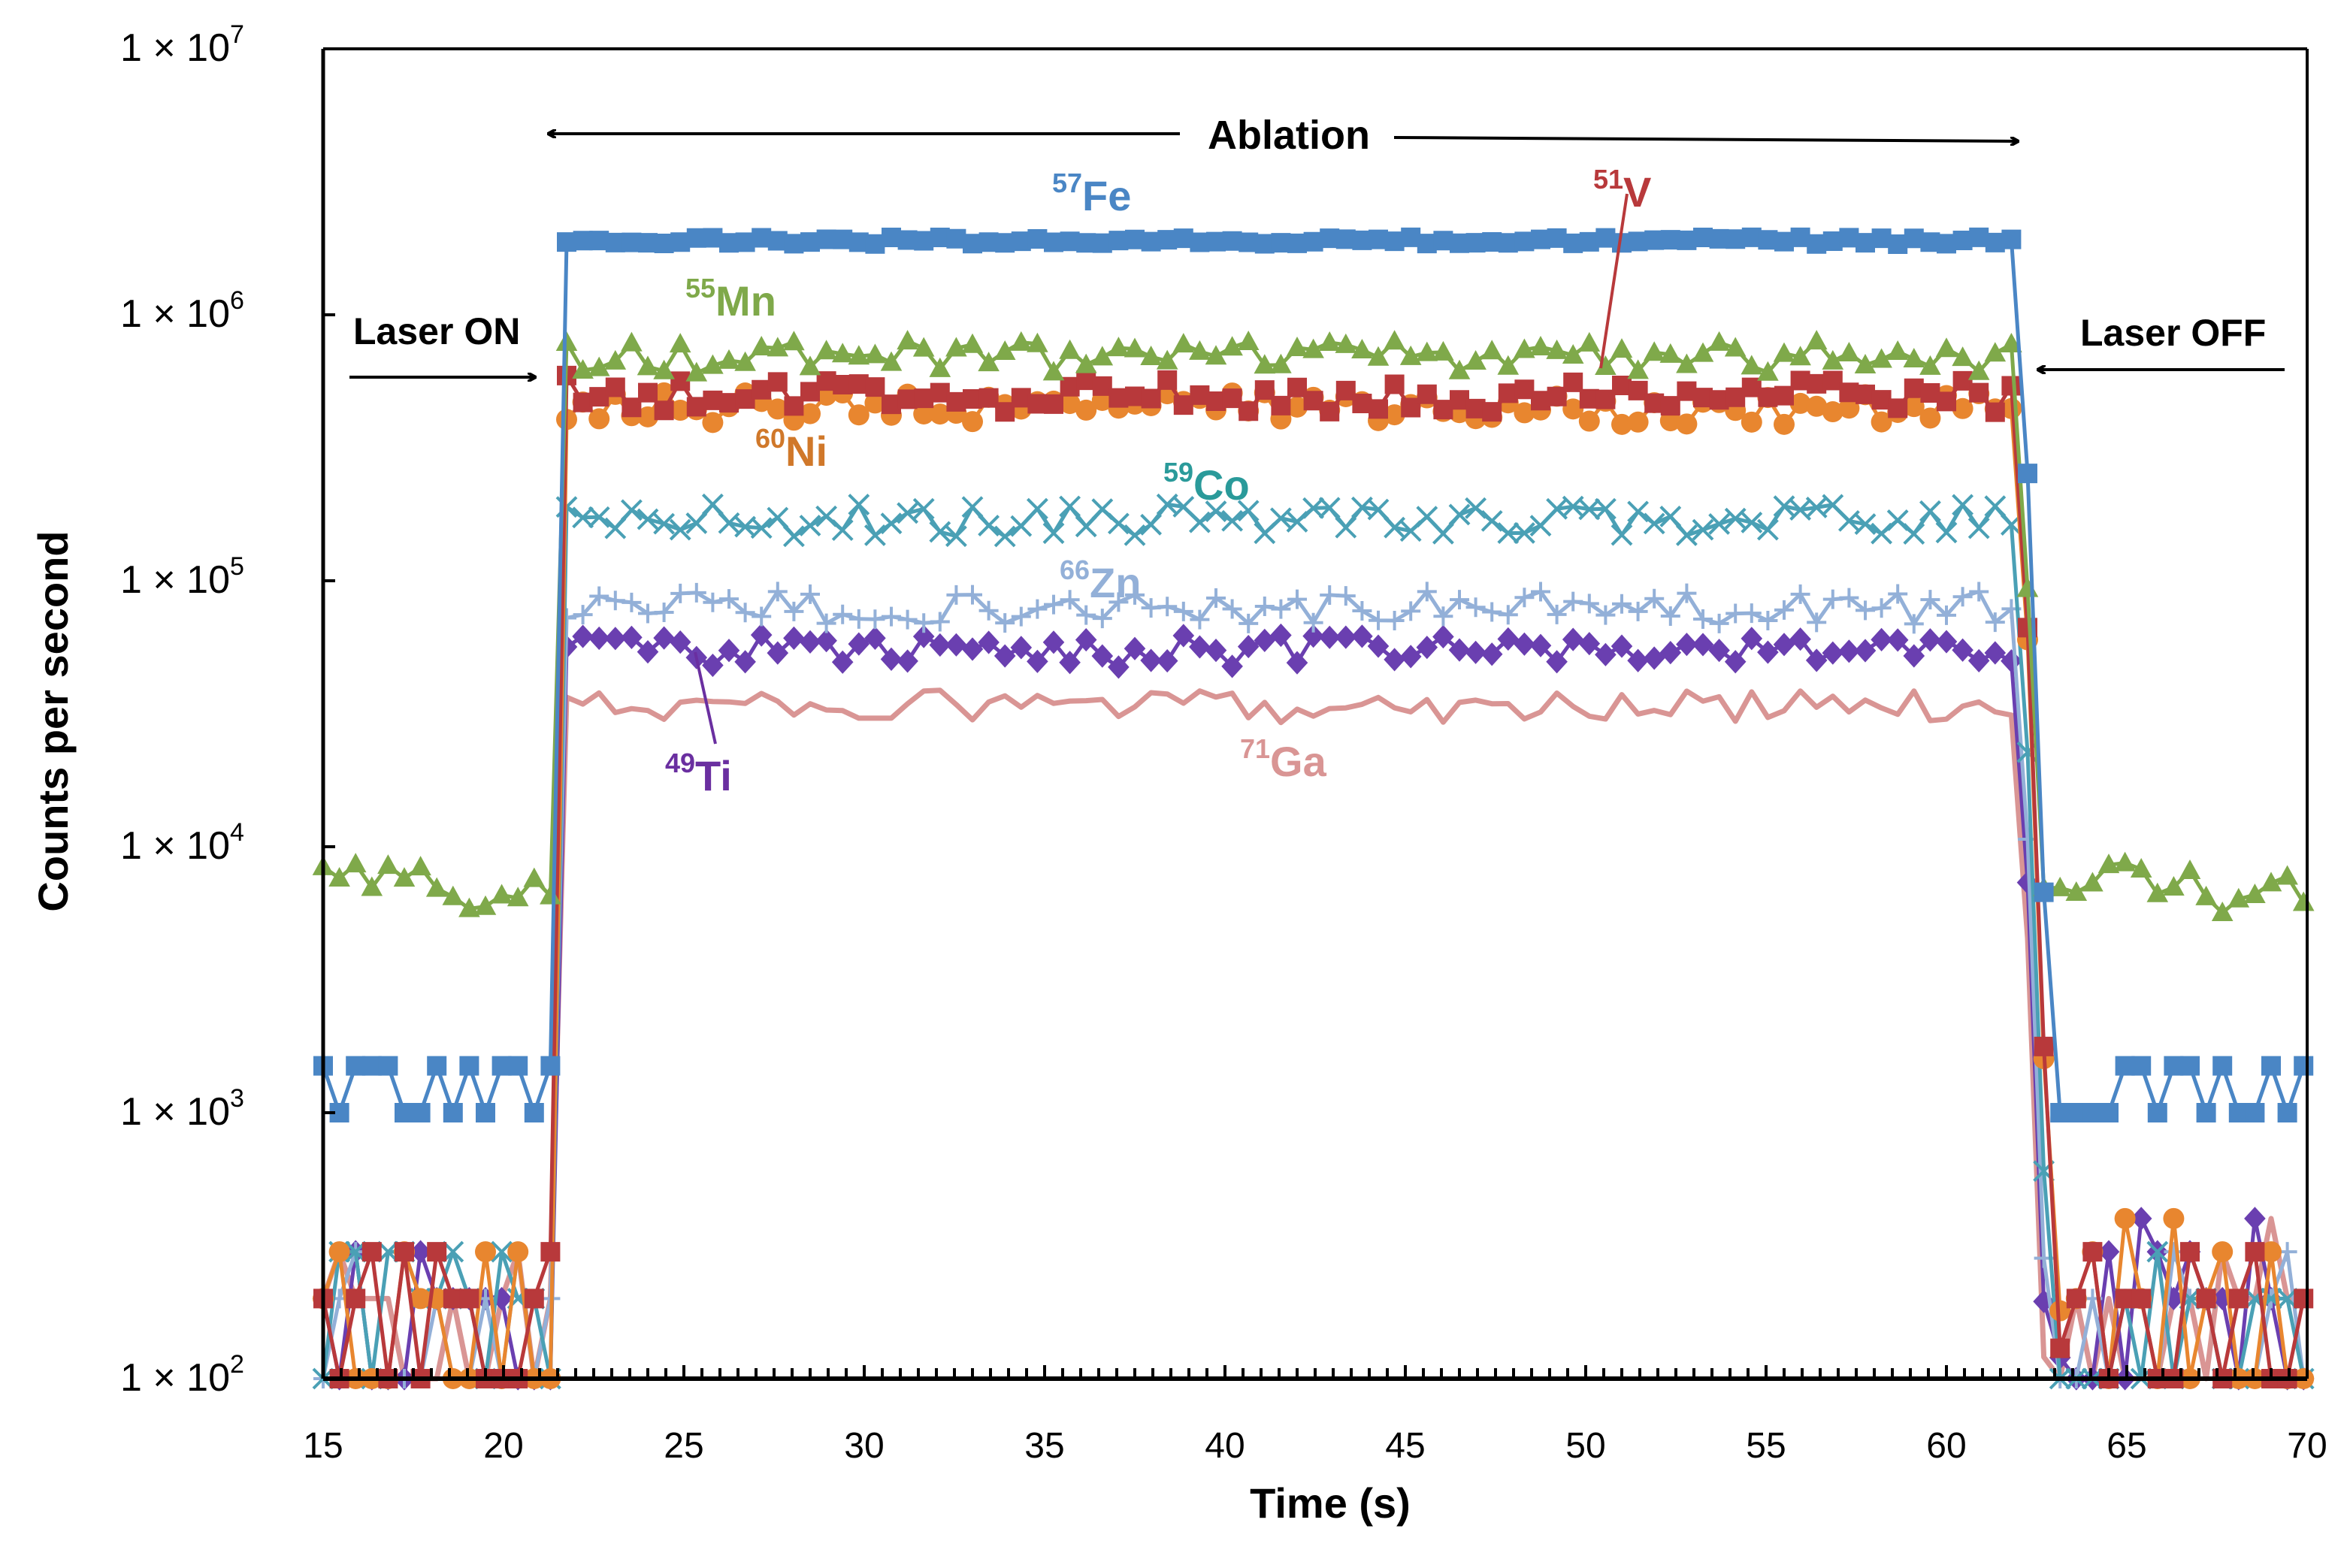 The height and width of the screenshot is (1568, 2350). Describe the element at coordinates (1044, 1446) in the screenshot. I see `x-tick-label-4: 35` at that location.